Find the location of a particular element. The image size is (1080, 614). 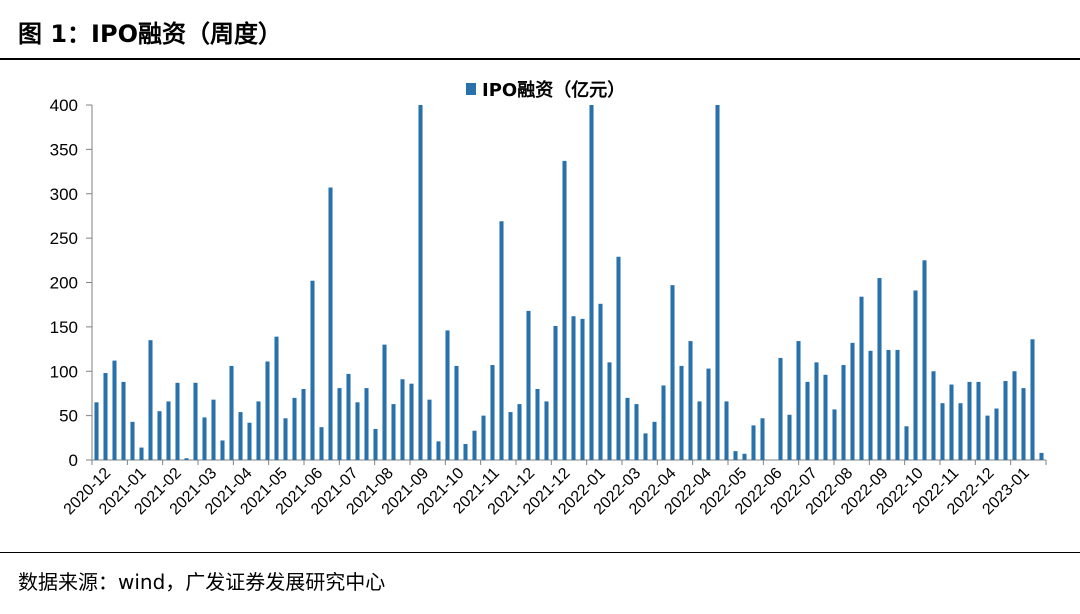

legend-label: IPO融资（亿元） is located at coordinates (554, 90).